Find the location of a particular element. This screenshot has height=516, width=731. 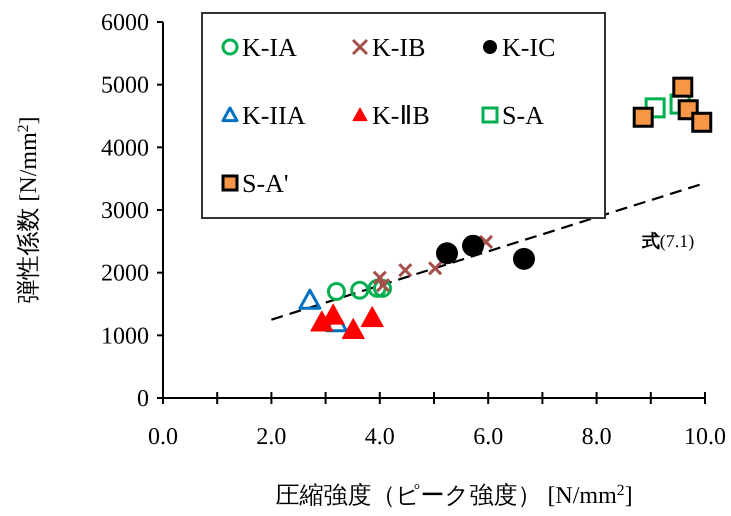

legend-label: S-A' is located at coordinates (265, 183).